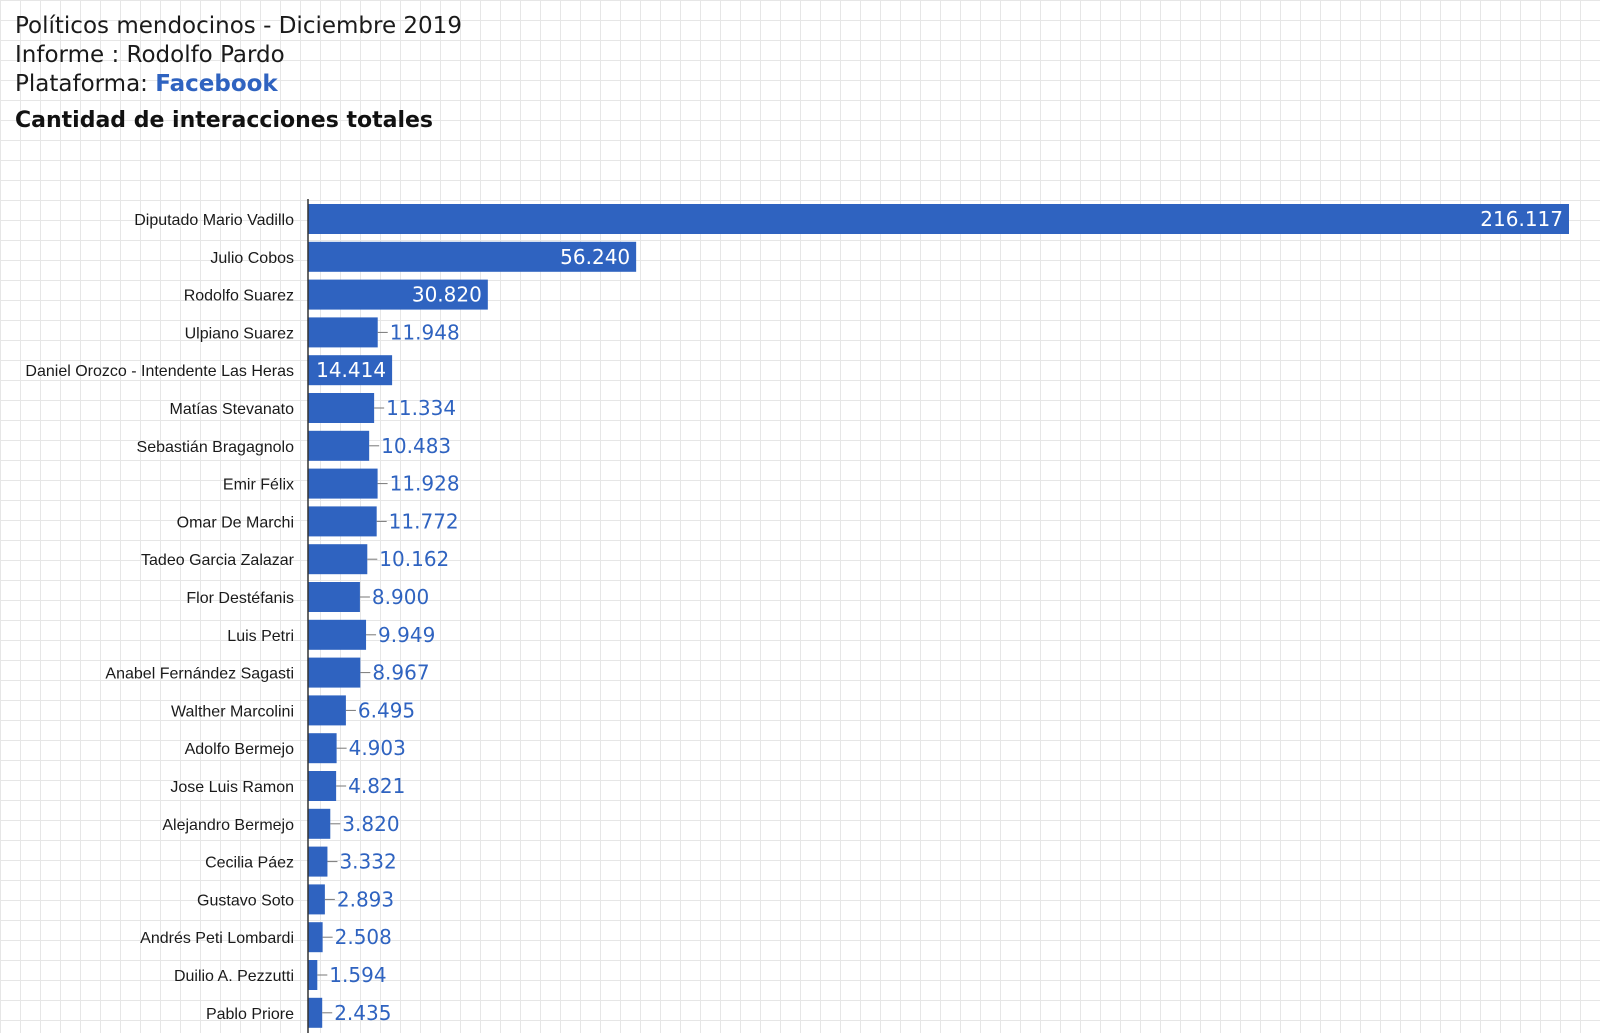  What do you see at coordinates (214, 220) in the screenshot?
I see `category-label: Diputado Mario Vadillo` at bounding box center [214, 220].